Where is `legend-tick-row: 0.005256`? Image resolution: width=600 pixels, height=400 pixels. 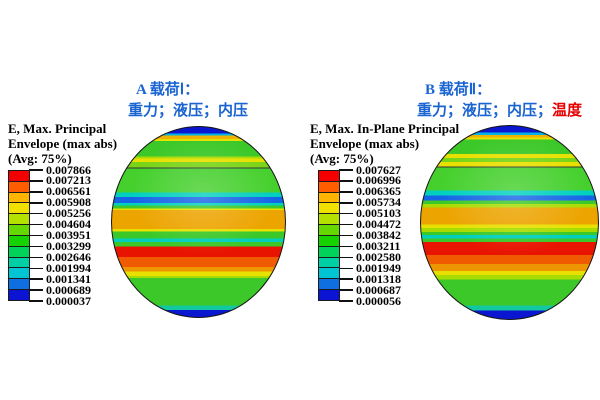
legend-tick-row: 0.005256 is located at coordinates (60, 213).